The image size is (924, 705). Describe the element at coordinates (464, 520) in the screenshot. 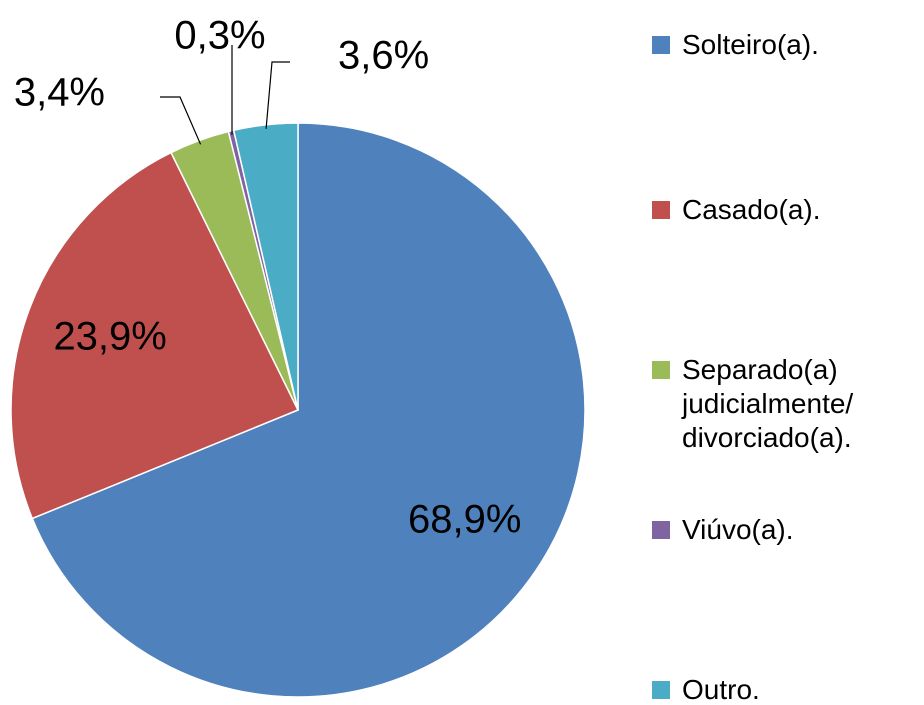

I see `data-label: 68,9%` at that location.